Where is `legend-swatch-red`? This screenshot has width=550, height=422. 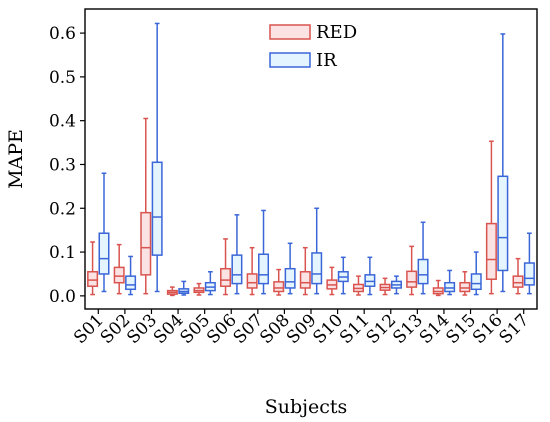
legend-swatch-red is located at coordinates (290, 32).